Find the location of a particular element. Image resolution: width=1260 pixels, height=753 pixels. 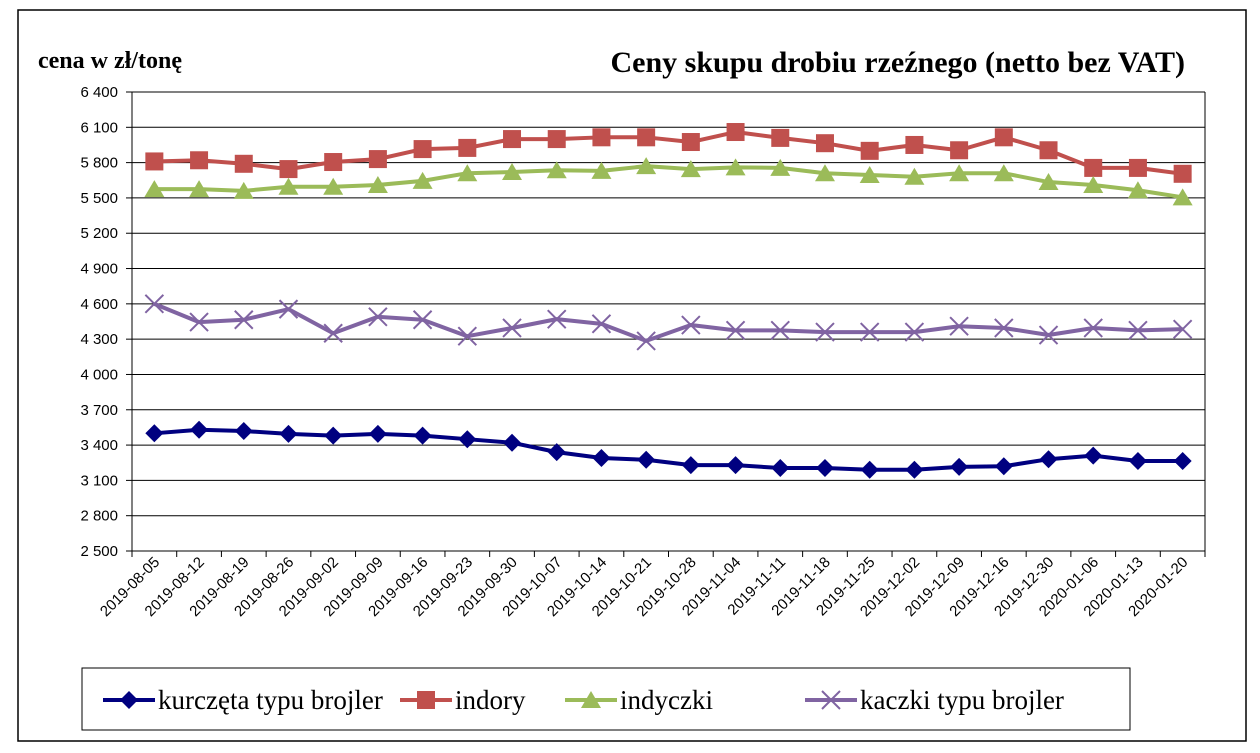

y-tick-label: 6 100 is located at coordinates (99, 127).